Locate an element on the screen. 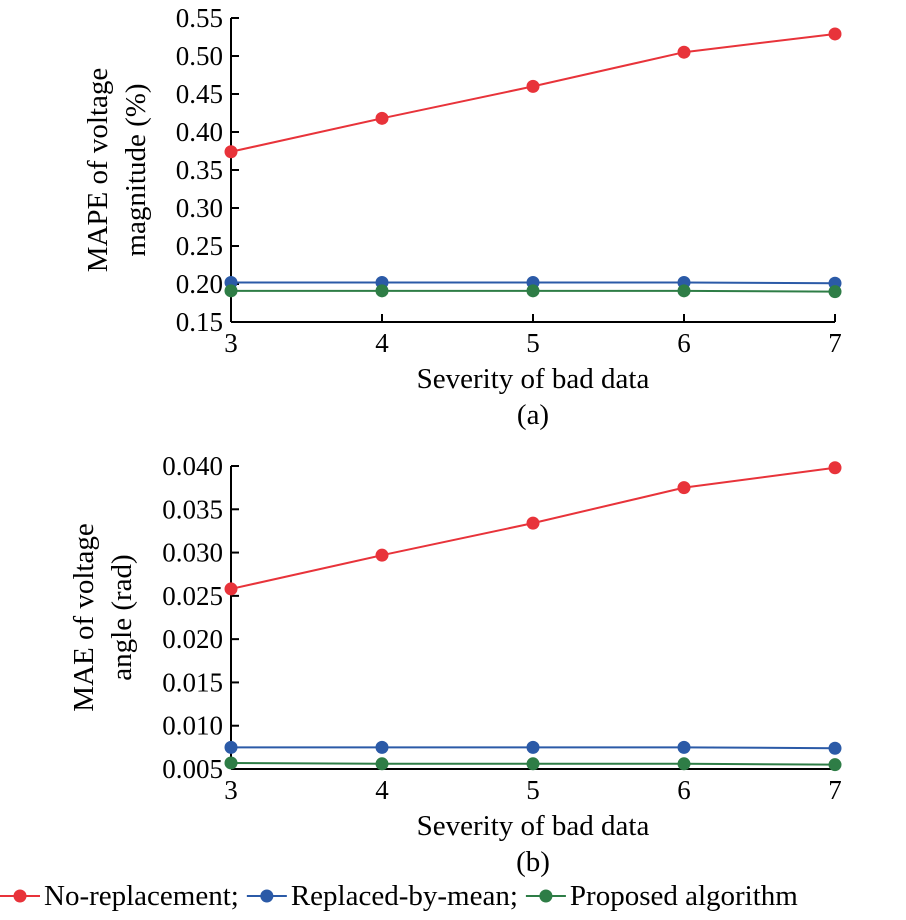  panel-caption: (a) is located at coordinates (533, 415).